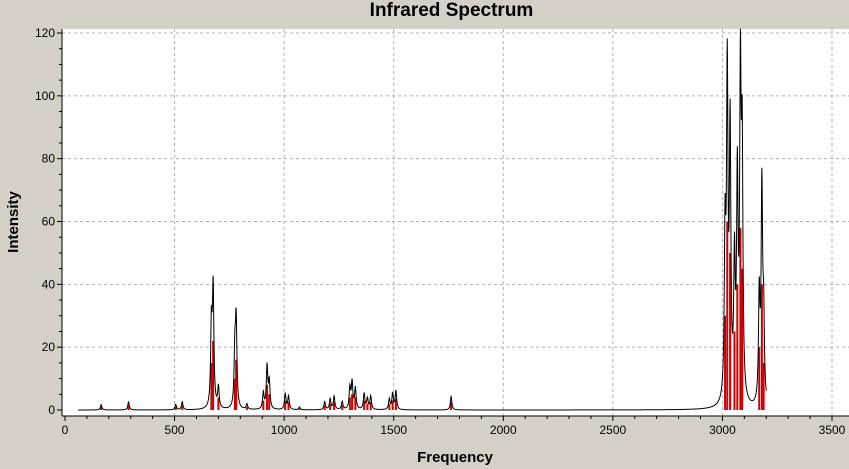  I want to click on x-tick-label: 1000, so click(284, 430).